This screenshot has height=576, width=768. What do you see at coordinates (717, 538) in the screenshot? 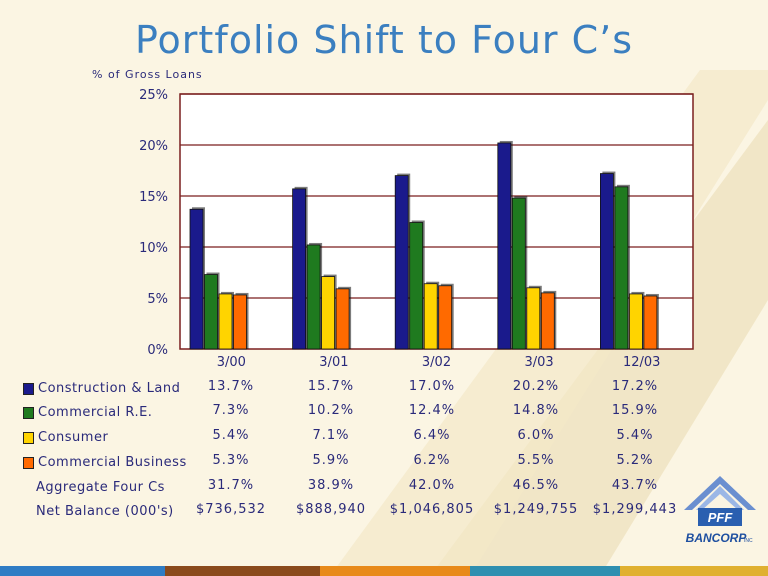
I see `logo-name: BANCORP` at bounding box center [717, 538].